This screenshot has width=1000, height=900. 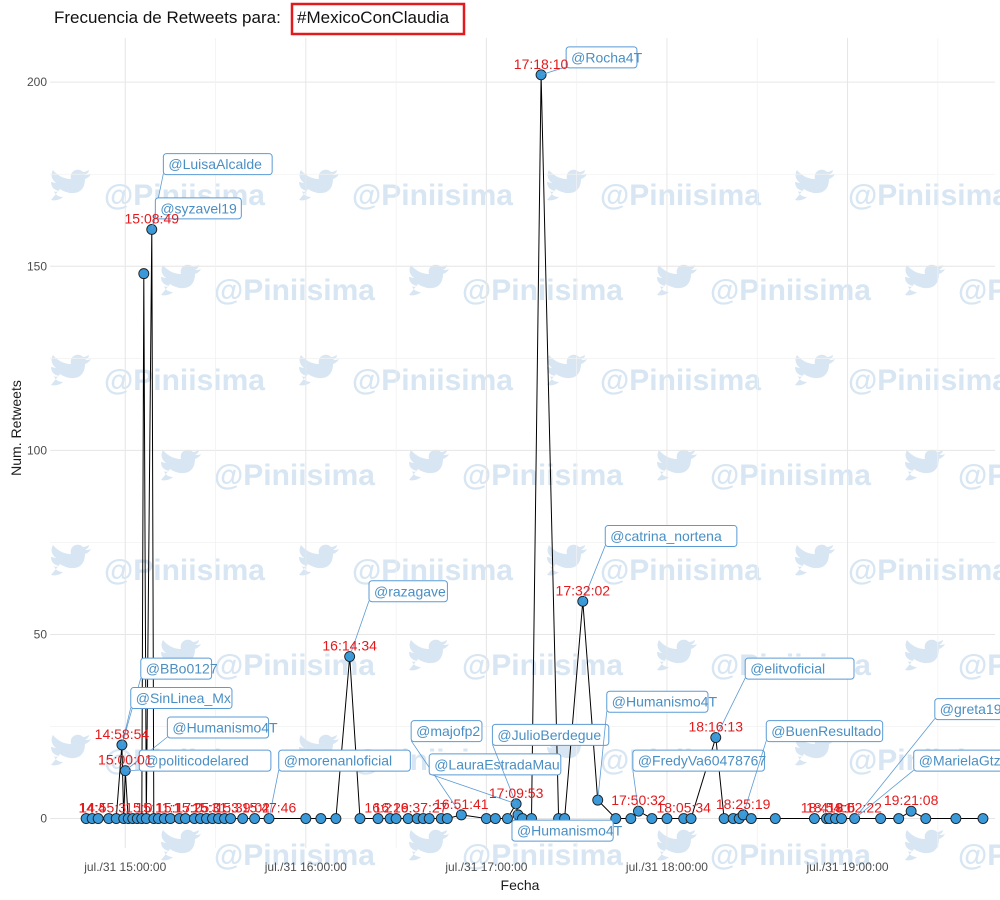 I want to click on time-label: 15:47:46, so click(x=269, y=808).